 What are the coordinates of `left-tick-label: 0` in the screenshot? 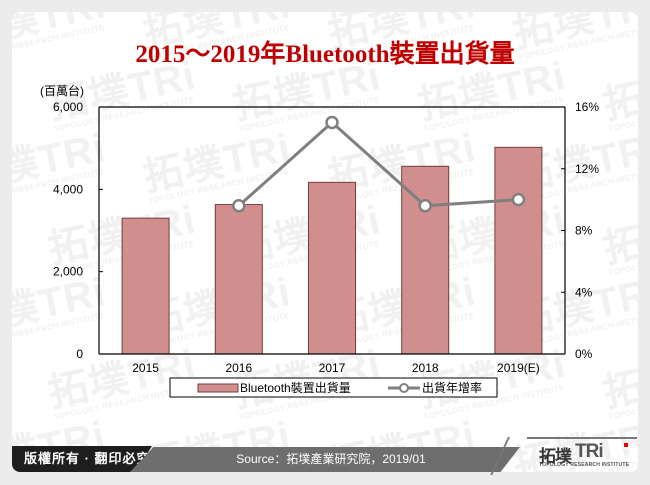 It's located at (79, 354).